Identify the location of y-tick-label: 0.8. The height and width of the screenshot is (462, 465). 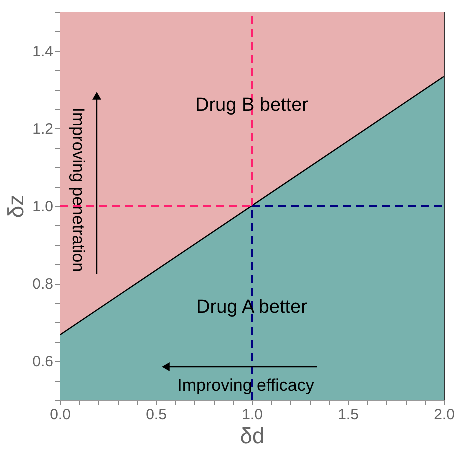
(43, 285).